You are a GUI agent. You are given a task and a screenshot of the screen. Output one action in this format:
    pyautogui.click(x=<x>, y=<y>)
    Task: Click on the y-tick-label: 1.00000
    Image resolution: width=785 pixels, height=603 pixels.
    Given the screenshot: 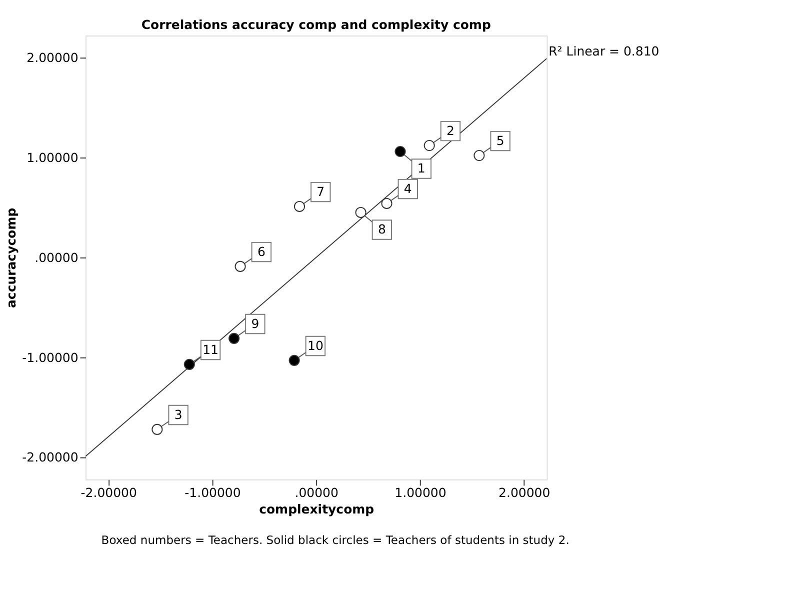 What is the action you would take?
    pyautogui.click(x=52, y=157)
    